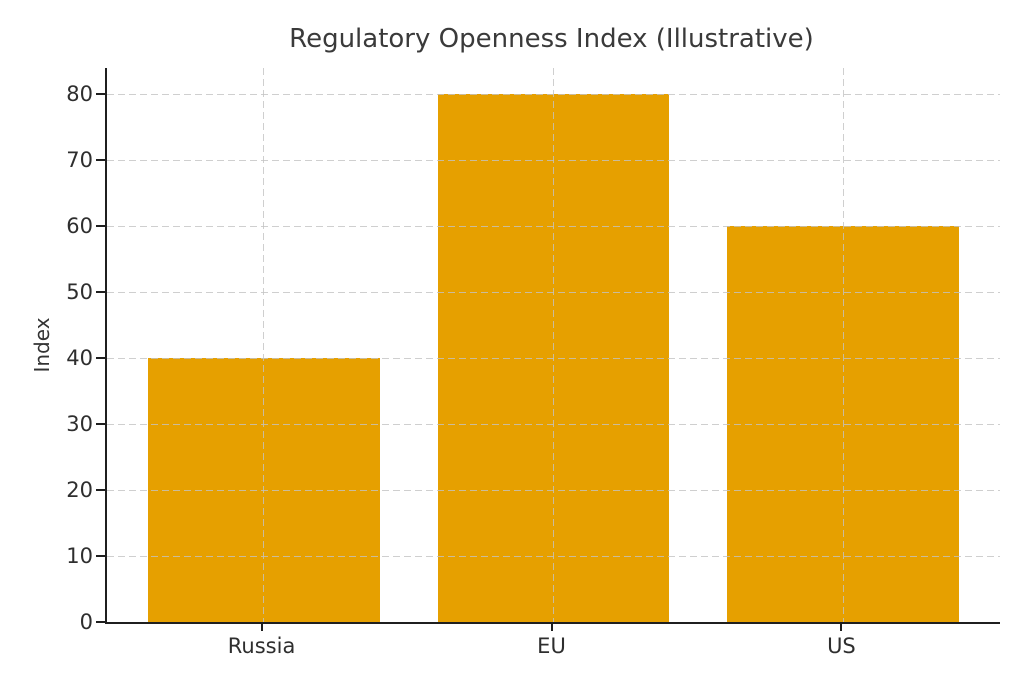  Describe the element at coordinates (551, 646) in the screenshot. I see `x-tick-label: EU` at that location.